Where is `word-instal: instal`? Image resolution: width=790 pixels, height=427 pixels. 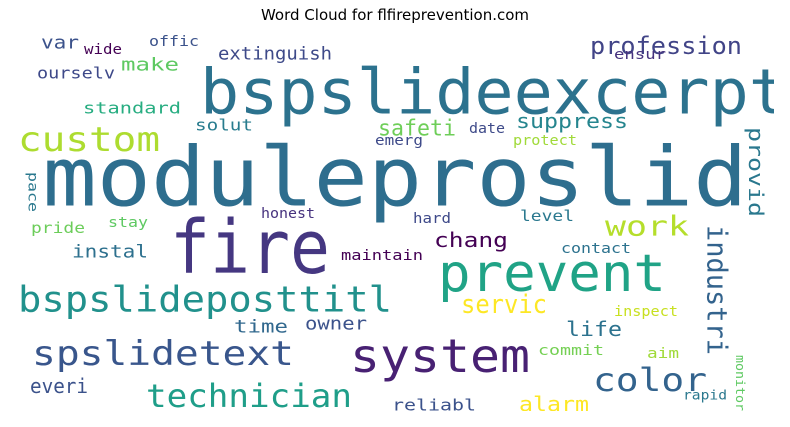 word-instal: instal is located at coordinates (110, 252).